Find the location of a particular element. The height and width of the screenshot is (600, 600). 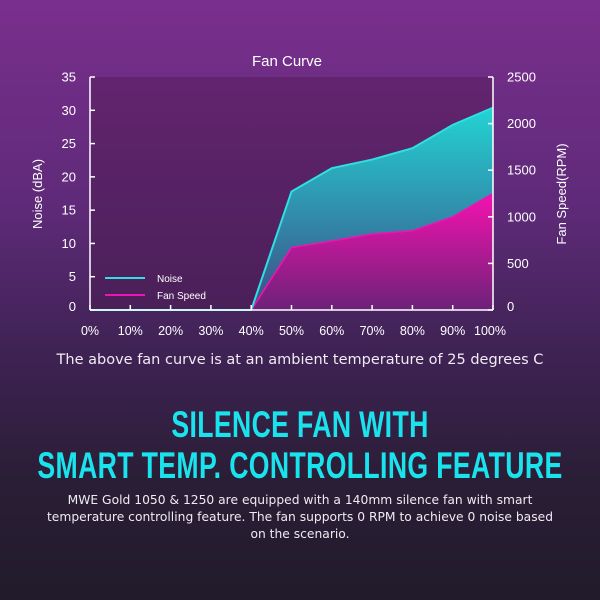

x-tick-label: 70% is located at coordinates (372, 331).